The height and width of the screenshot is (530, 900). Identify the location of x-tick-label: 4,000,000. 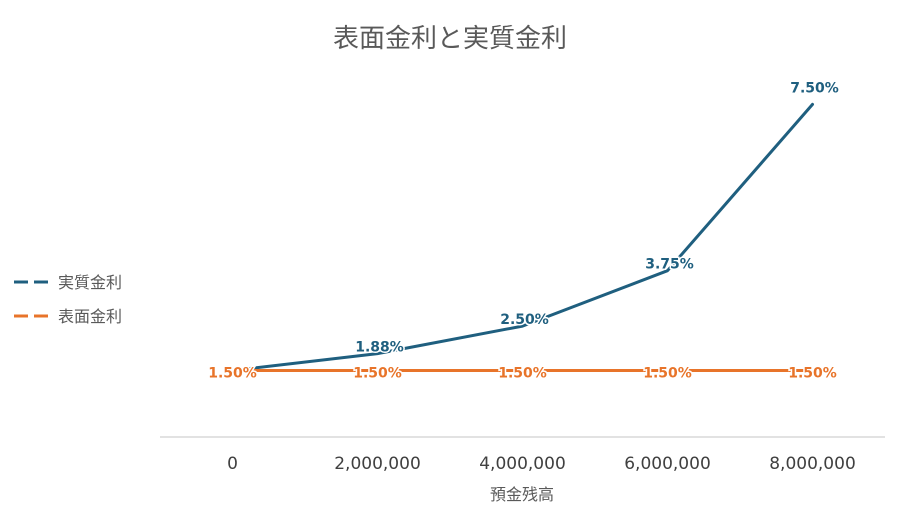
(522, 464).